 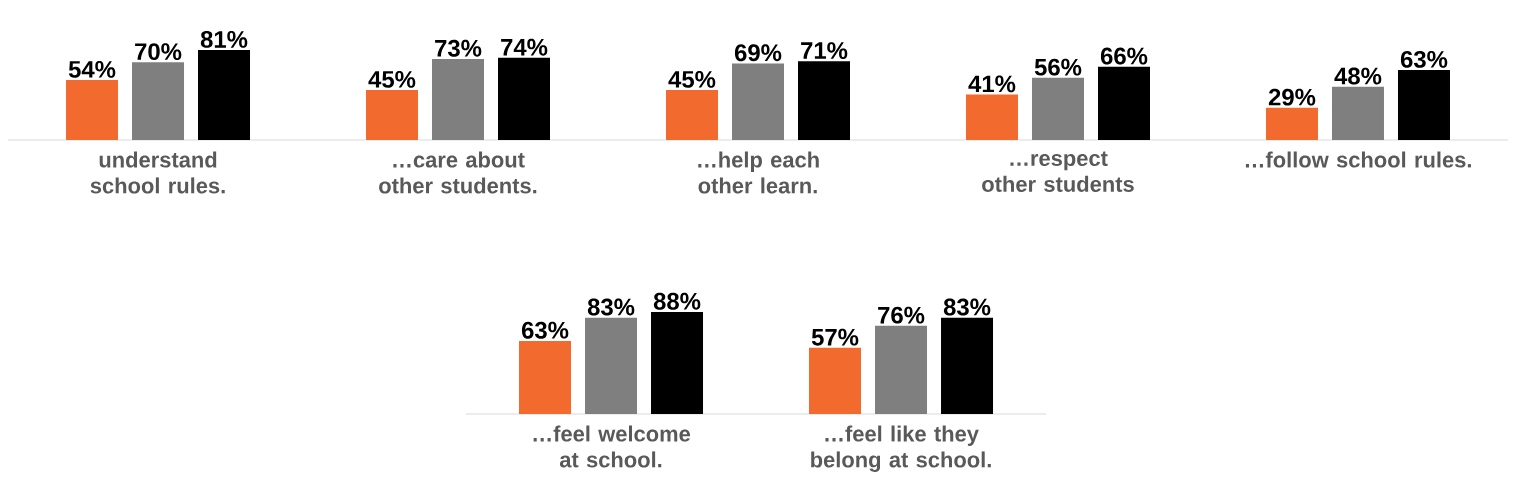 What do you see at coordinates (612, 446) in the screenshot?
I see `x-tick-label: …feel welcome at school.` at bounding box center [612, 446].